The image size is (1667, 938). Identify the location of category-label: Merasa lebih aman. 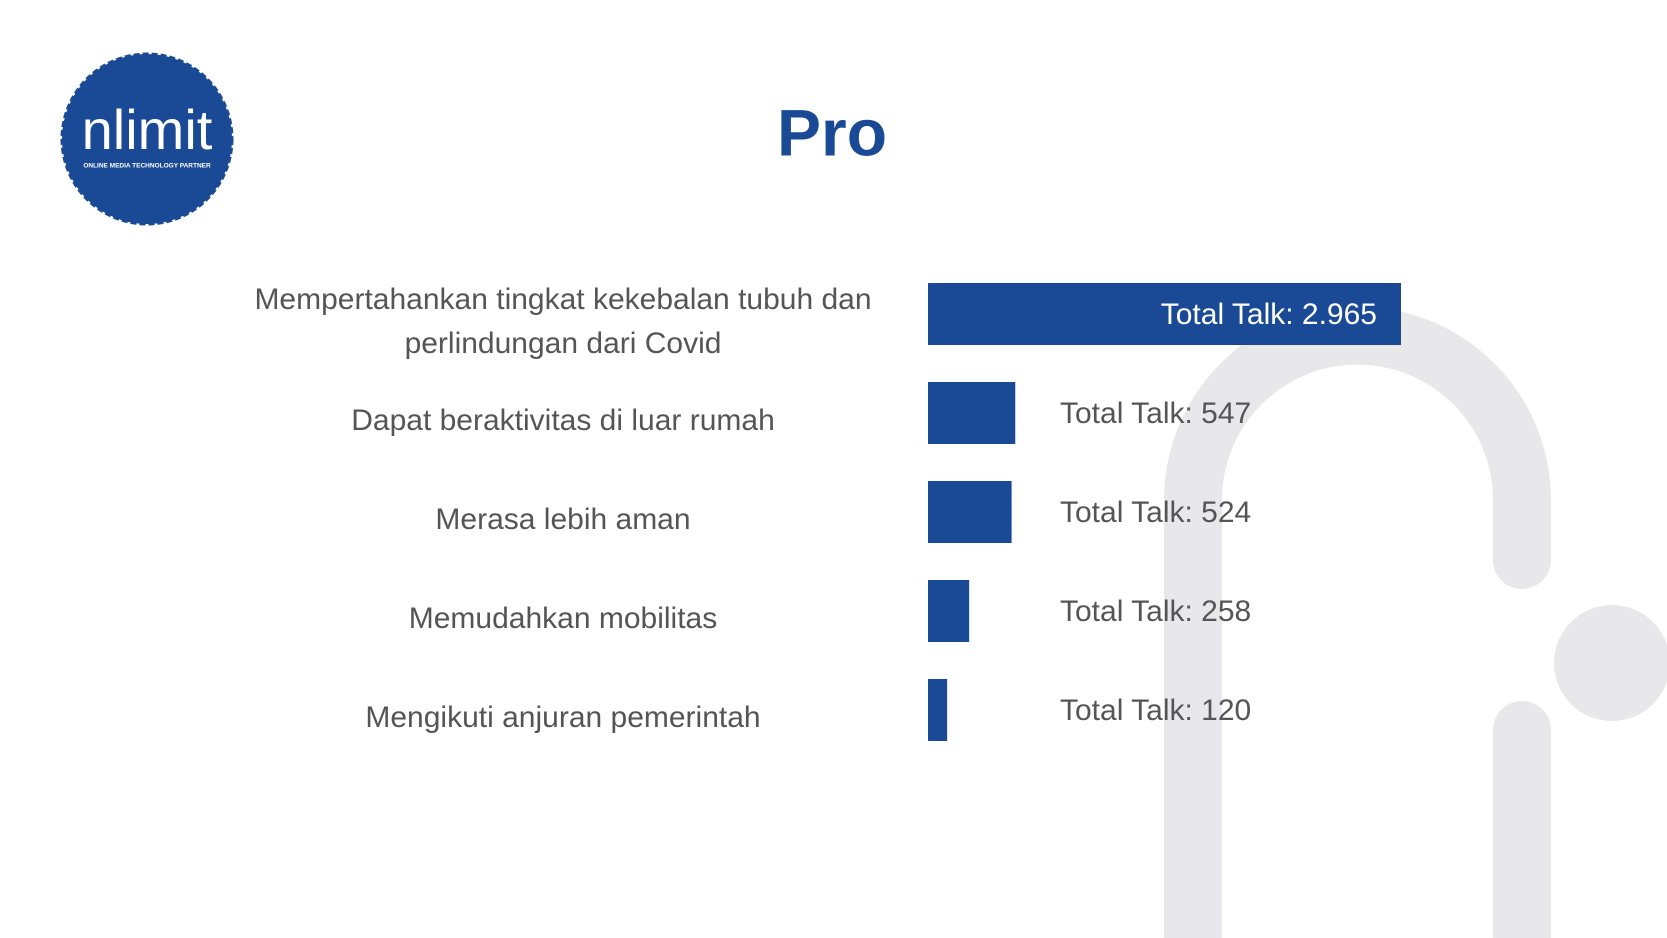
(563, 519).